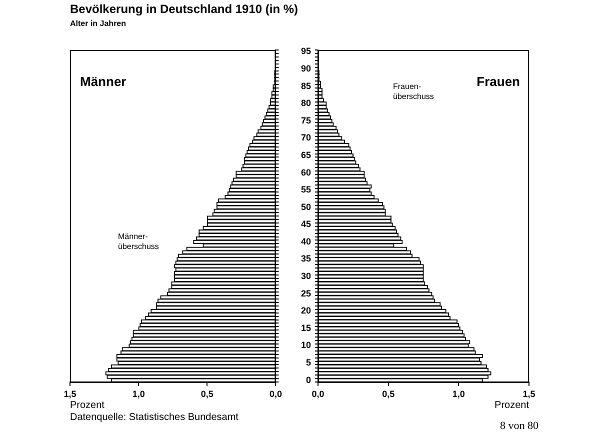 Image resolution: width=592 pixels, height=445 pixels. I want to click on y-axis-title: Alter in Jahren, so click(98, 23).